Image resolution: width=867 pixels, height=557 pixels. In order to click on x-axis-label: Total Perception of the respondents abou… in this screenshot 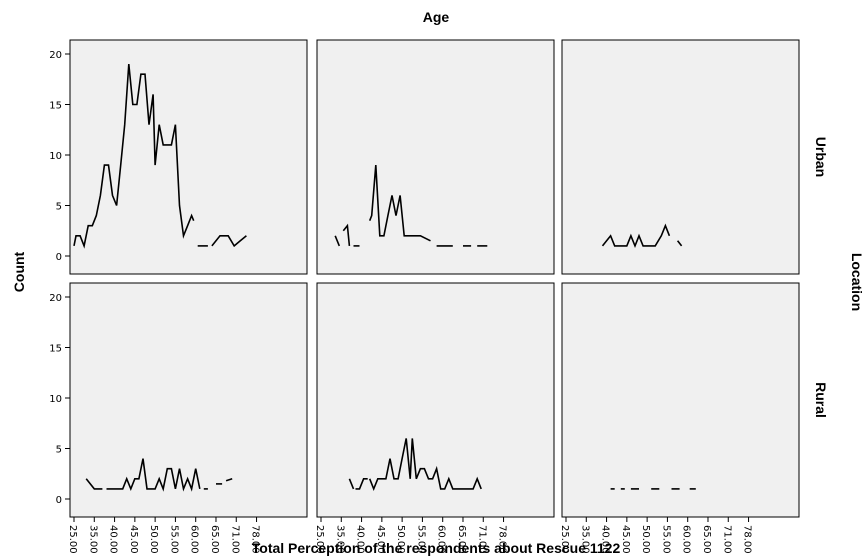, I will do `click(436, 548)`.